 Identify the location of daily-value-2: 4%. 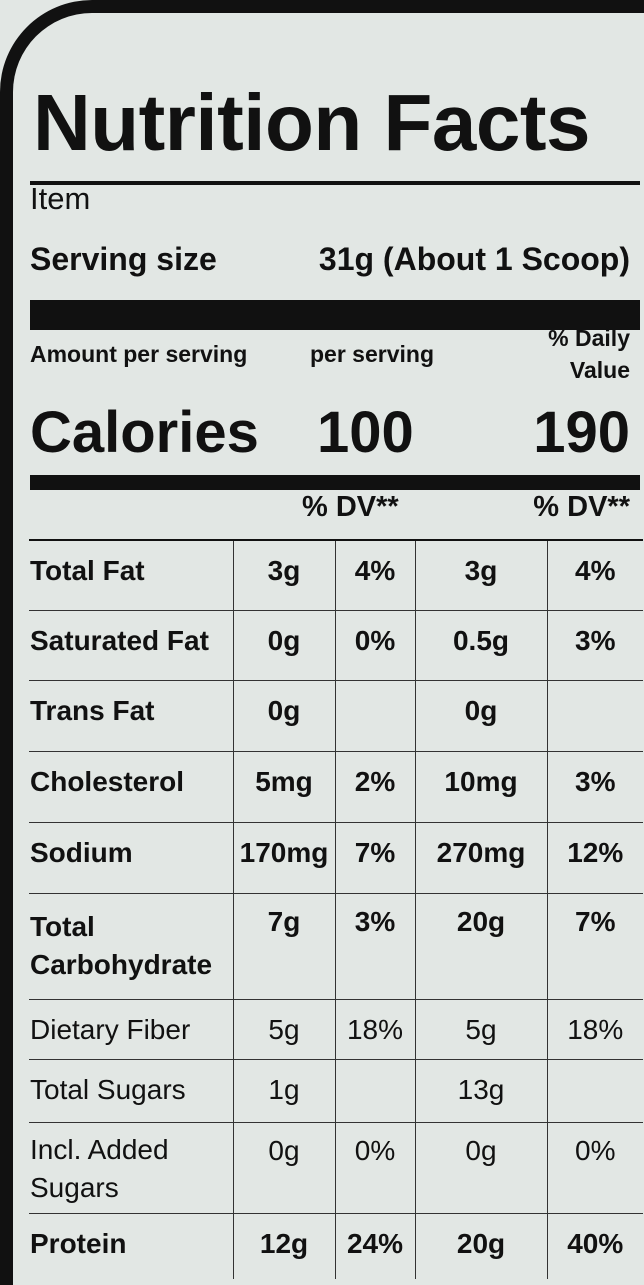
(595, 575).